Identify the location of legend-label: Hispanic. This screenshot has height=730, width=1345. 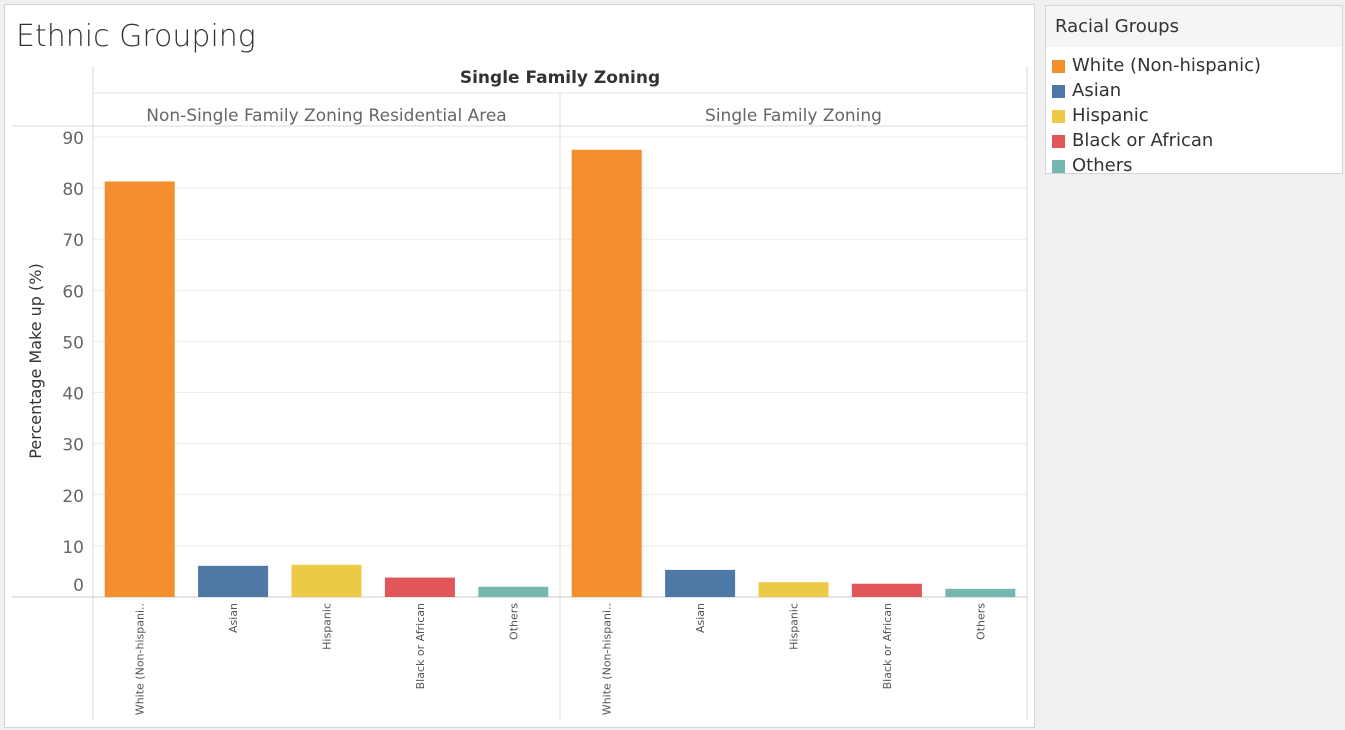
(1110, 115).